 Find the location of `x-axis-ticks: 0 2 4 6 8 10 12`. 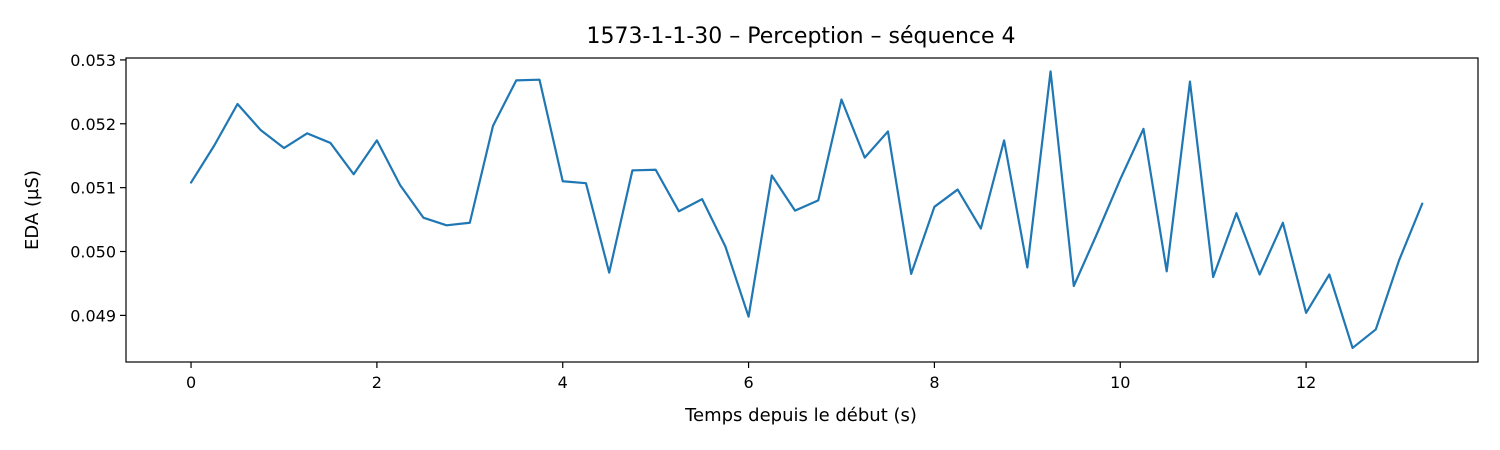

x-axis-ticks: 0 2 4 6 8 10 12 is located at coordinates (751, 377).